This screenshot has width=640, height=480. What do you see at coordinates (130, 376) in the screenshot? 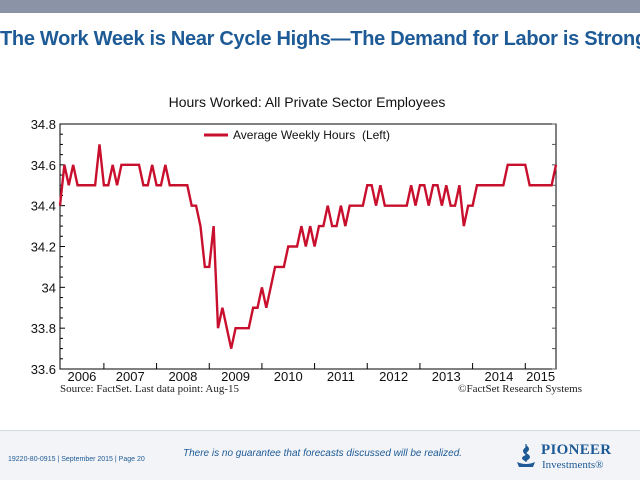
I see `x-tick-label: 2007` at bounding box center [130, 376].